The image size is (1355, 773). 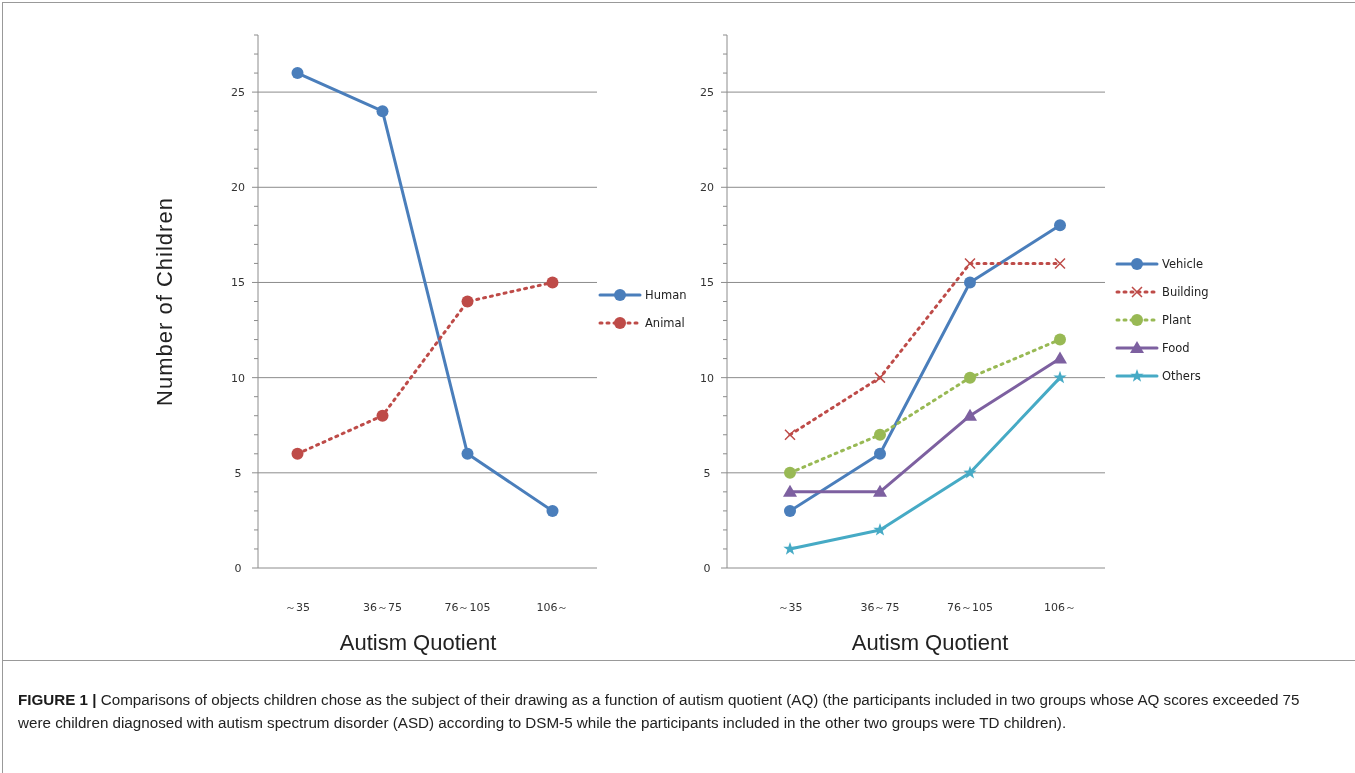 I want to click on legend-label: Food, so click(x=1176, y=348).